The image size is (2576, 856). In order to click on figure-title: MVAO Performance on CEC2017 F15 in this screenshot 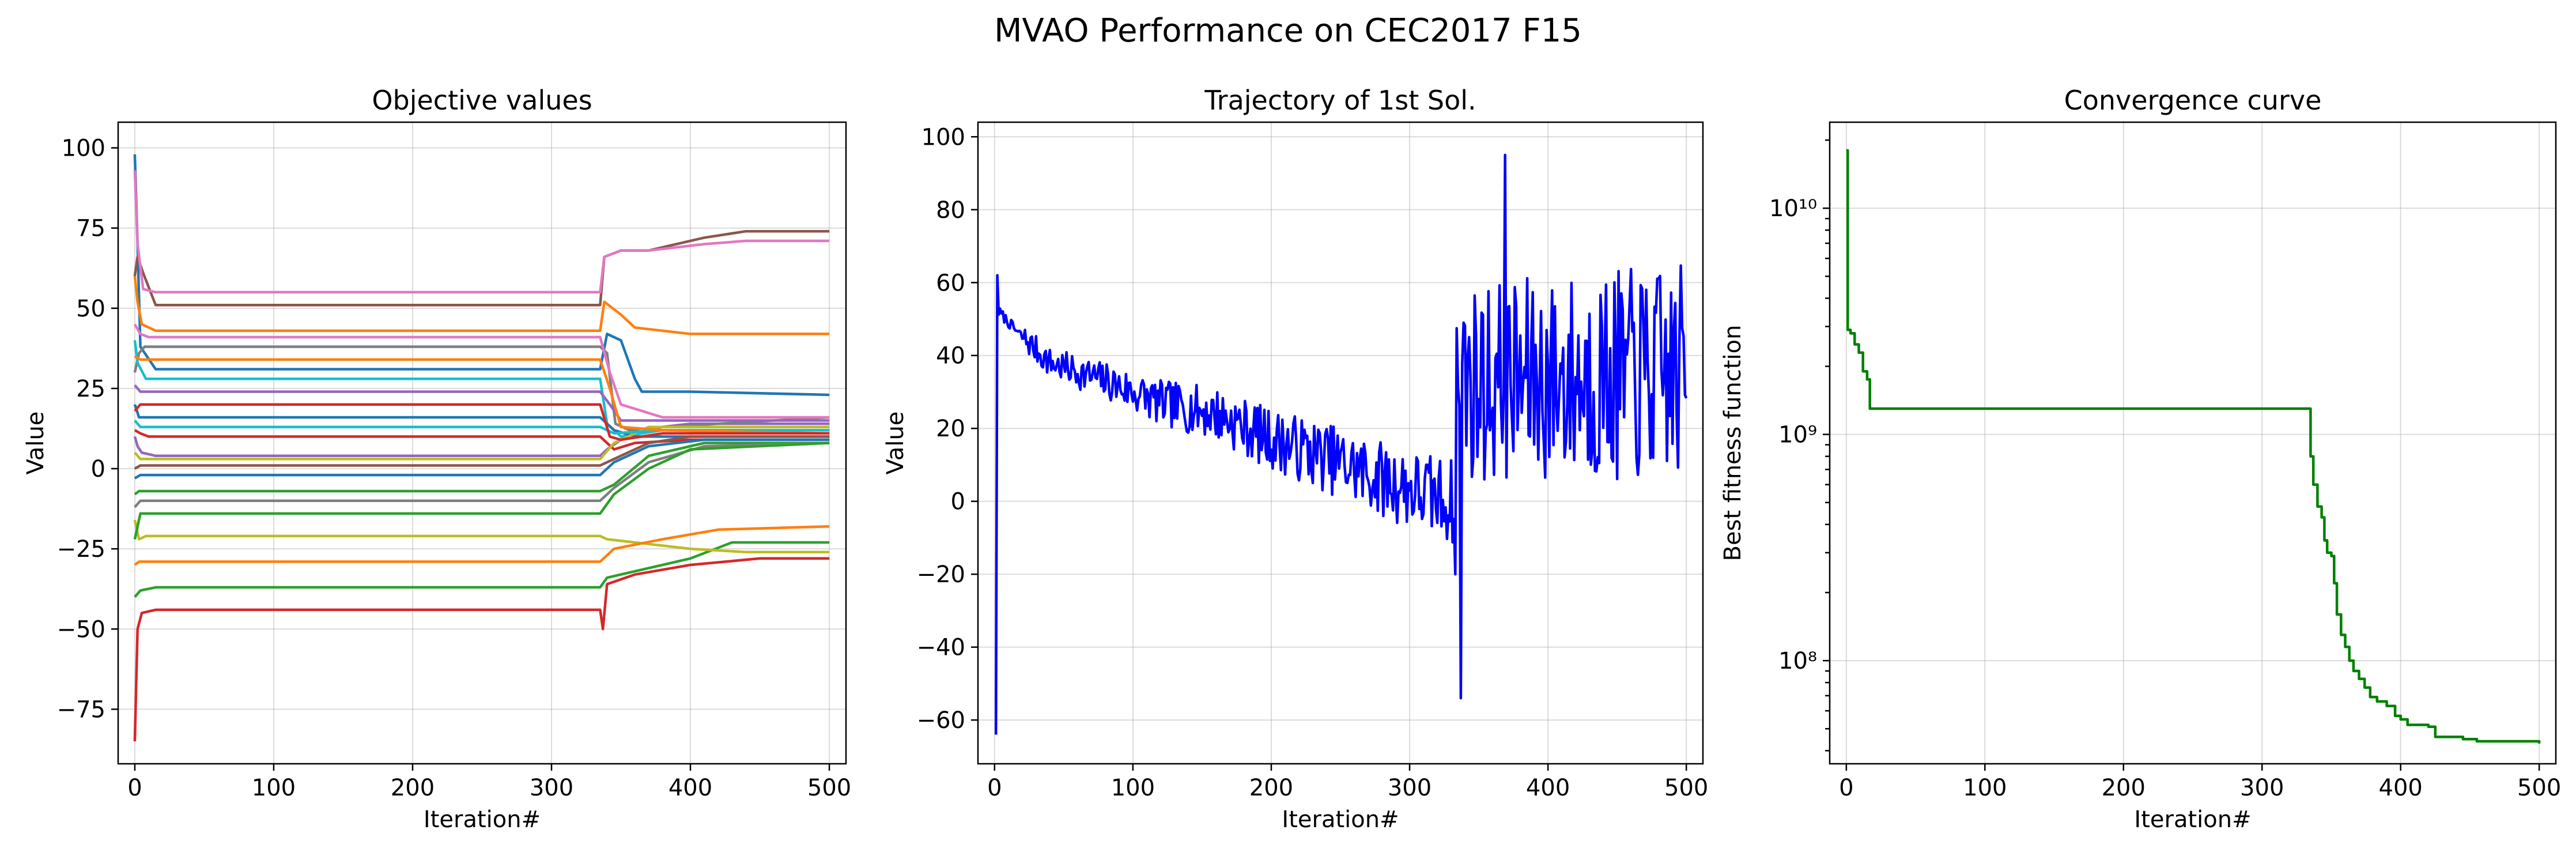, I will do `click(1288, 31)`.